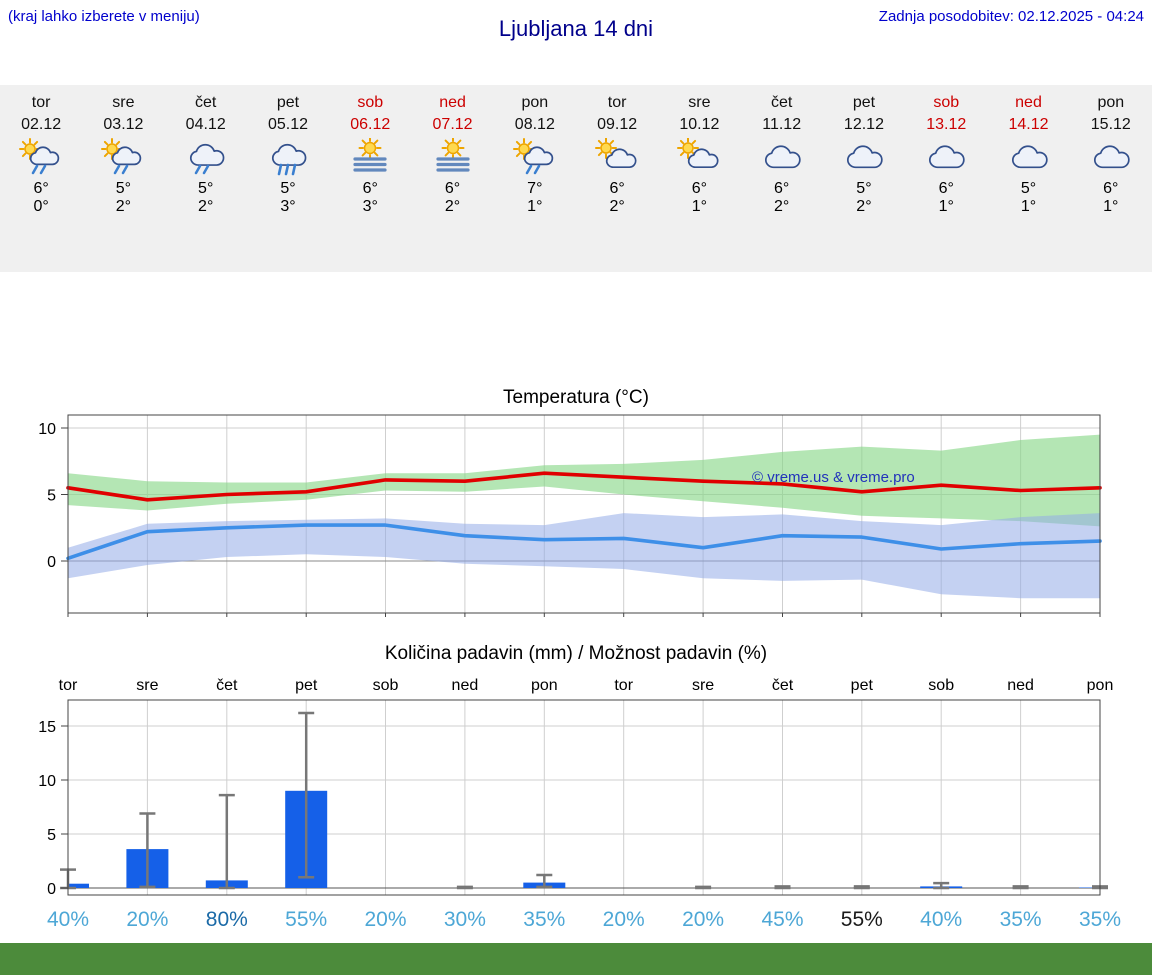 The width and height of the screenshot is (1152, 975). What do you see at coordinates (534, 124) in the screenshot?
I see `day-date: 08.12` at bounding box center [534, 124].